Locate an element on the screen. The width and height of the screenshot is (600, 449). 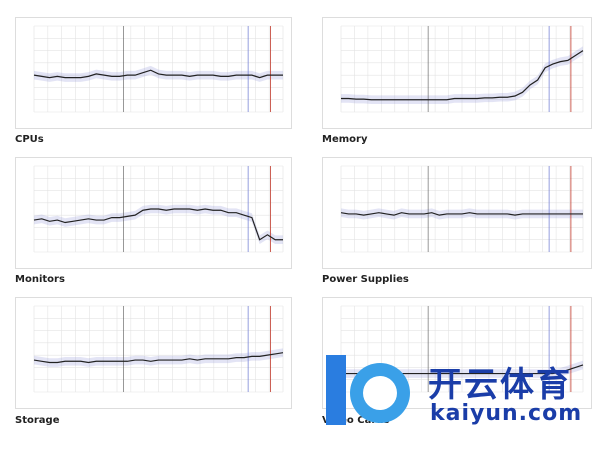
chart-title: Memory is located at coordinates (345, 139).